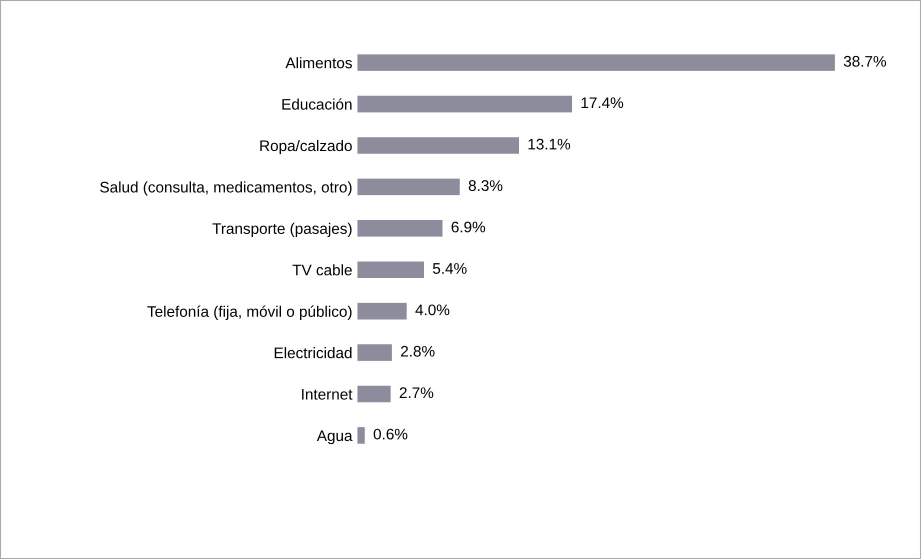 This screenshot has height=559, width=921. What do you see at coordinates (865, 61) in the screenshot?
I see `data-label: 38.7%` at bounding box center [865, 61].